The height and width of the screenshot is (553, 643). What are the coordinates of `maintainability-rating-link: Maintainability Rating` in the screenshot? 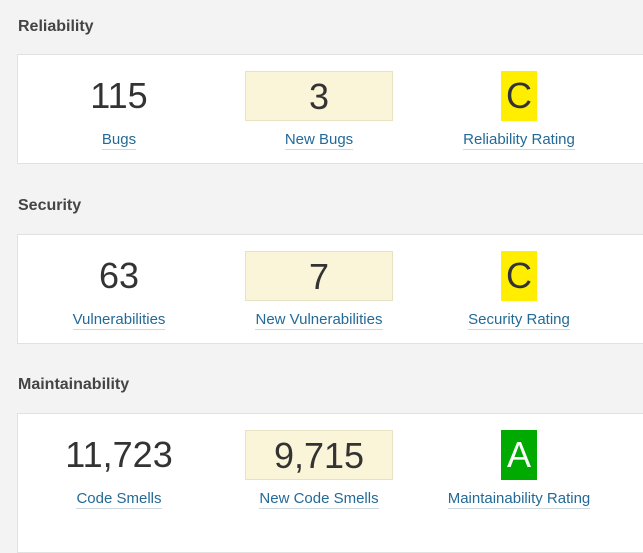 It's located at (519, 499).